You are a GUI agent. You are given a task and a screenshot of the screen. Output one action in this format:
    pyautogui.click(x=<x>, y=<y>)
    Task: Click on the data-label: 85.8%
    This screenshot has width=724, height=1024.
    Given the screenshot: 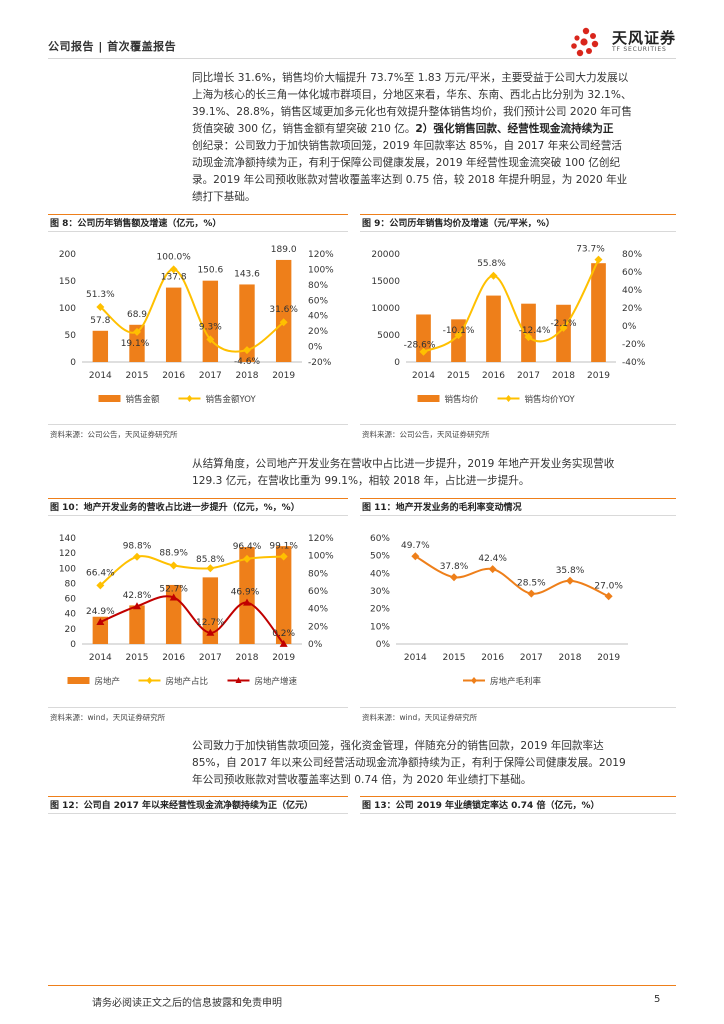 What is the action you would take?
    pyautogui.click(x=210, y=560)
    